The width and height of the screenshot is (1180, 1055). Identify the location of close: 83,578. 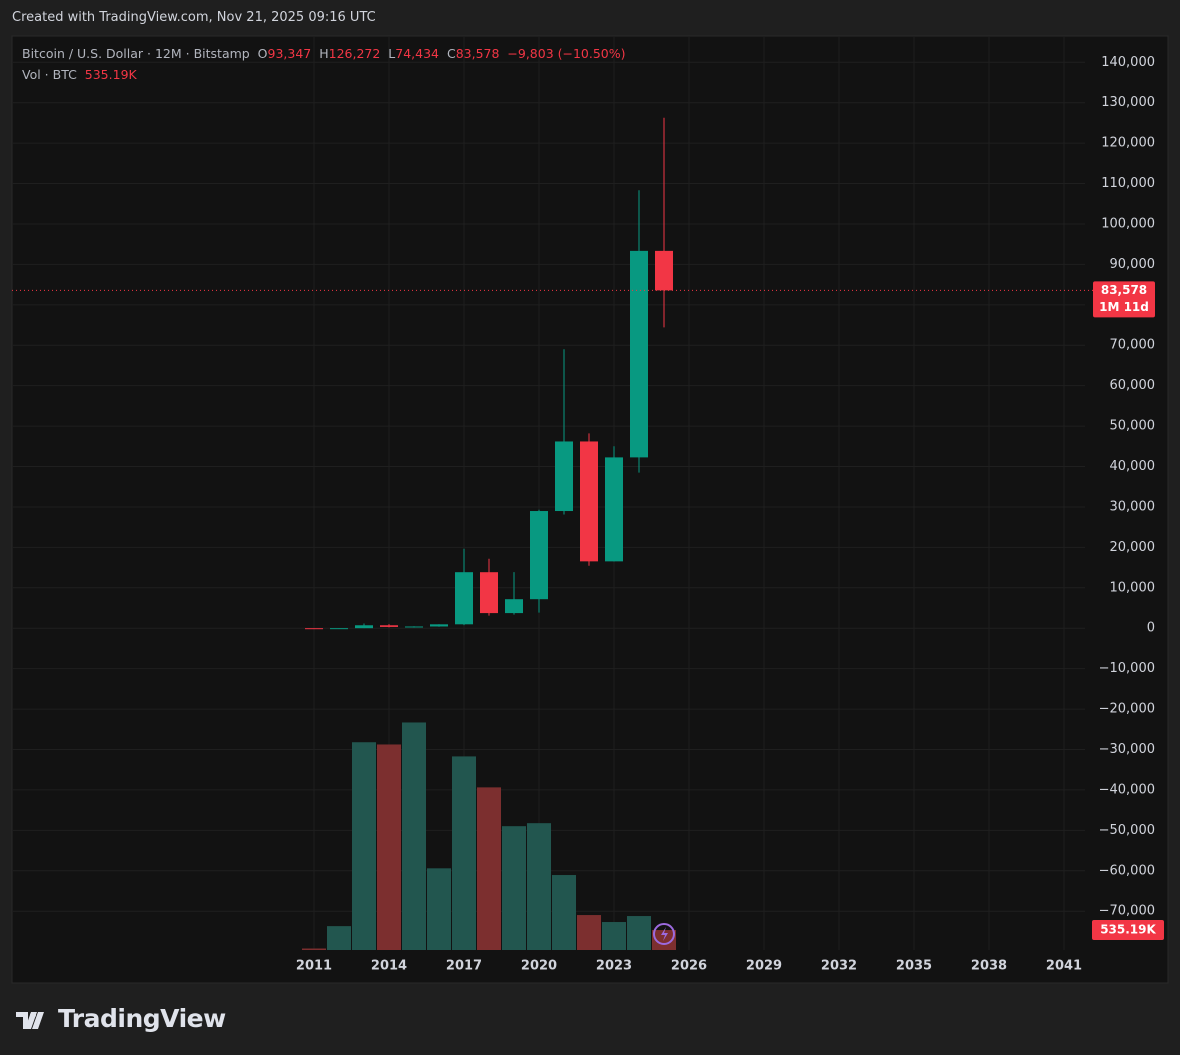
(477, 53).